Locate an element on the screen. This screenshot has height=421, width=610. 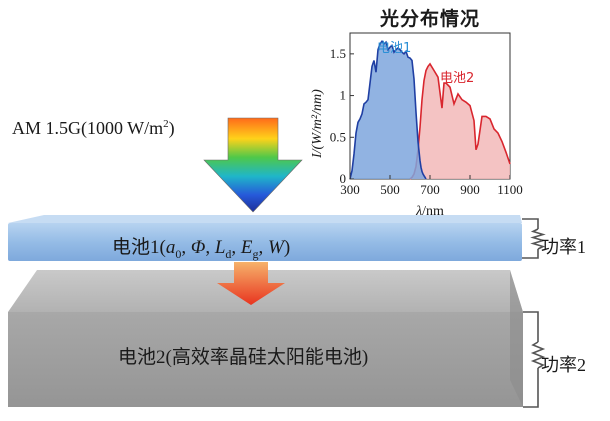
y-tick-label: 1 is located at coordinates (343, 95).